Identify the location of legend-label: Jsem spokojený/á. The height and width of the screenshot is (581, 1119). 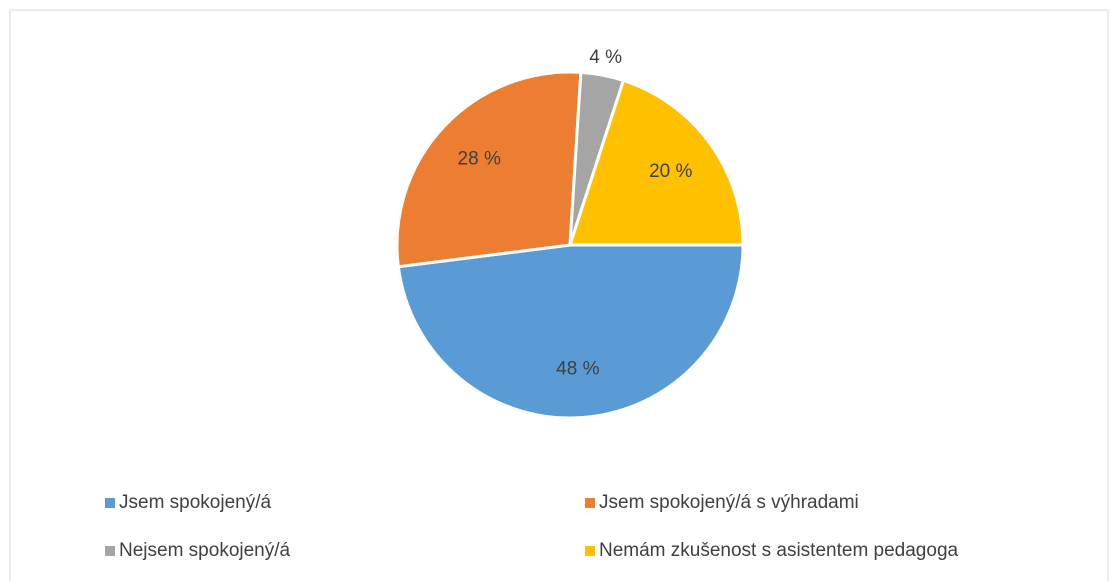
(195, 502).